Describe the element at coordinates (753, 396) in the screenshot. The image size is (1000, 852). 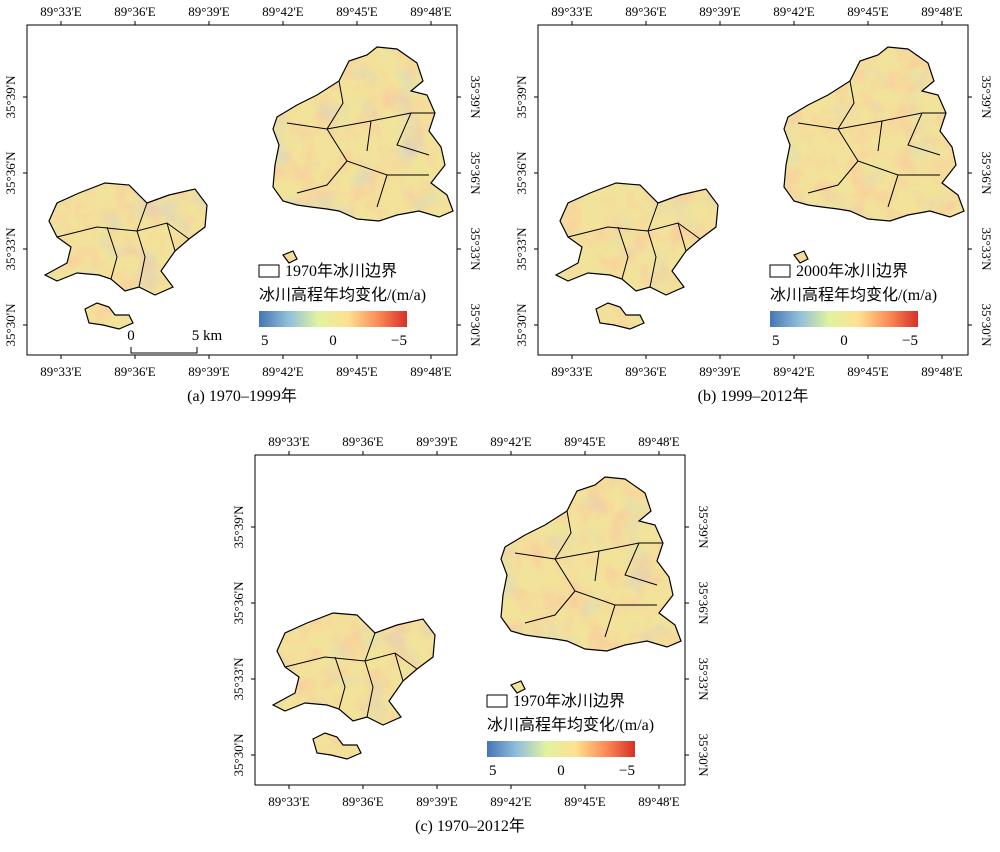
I see `panel-caption: (b) 1999–2012年` at that location.